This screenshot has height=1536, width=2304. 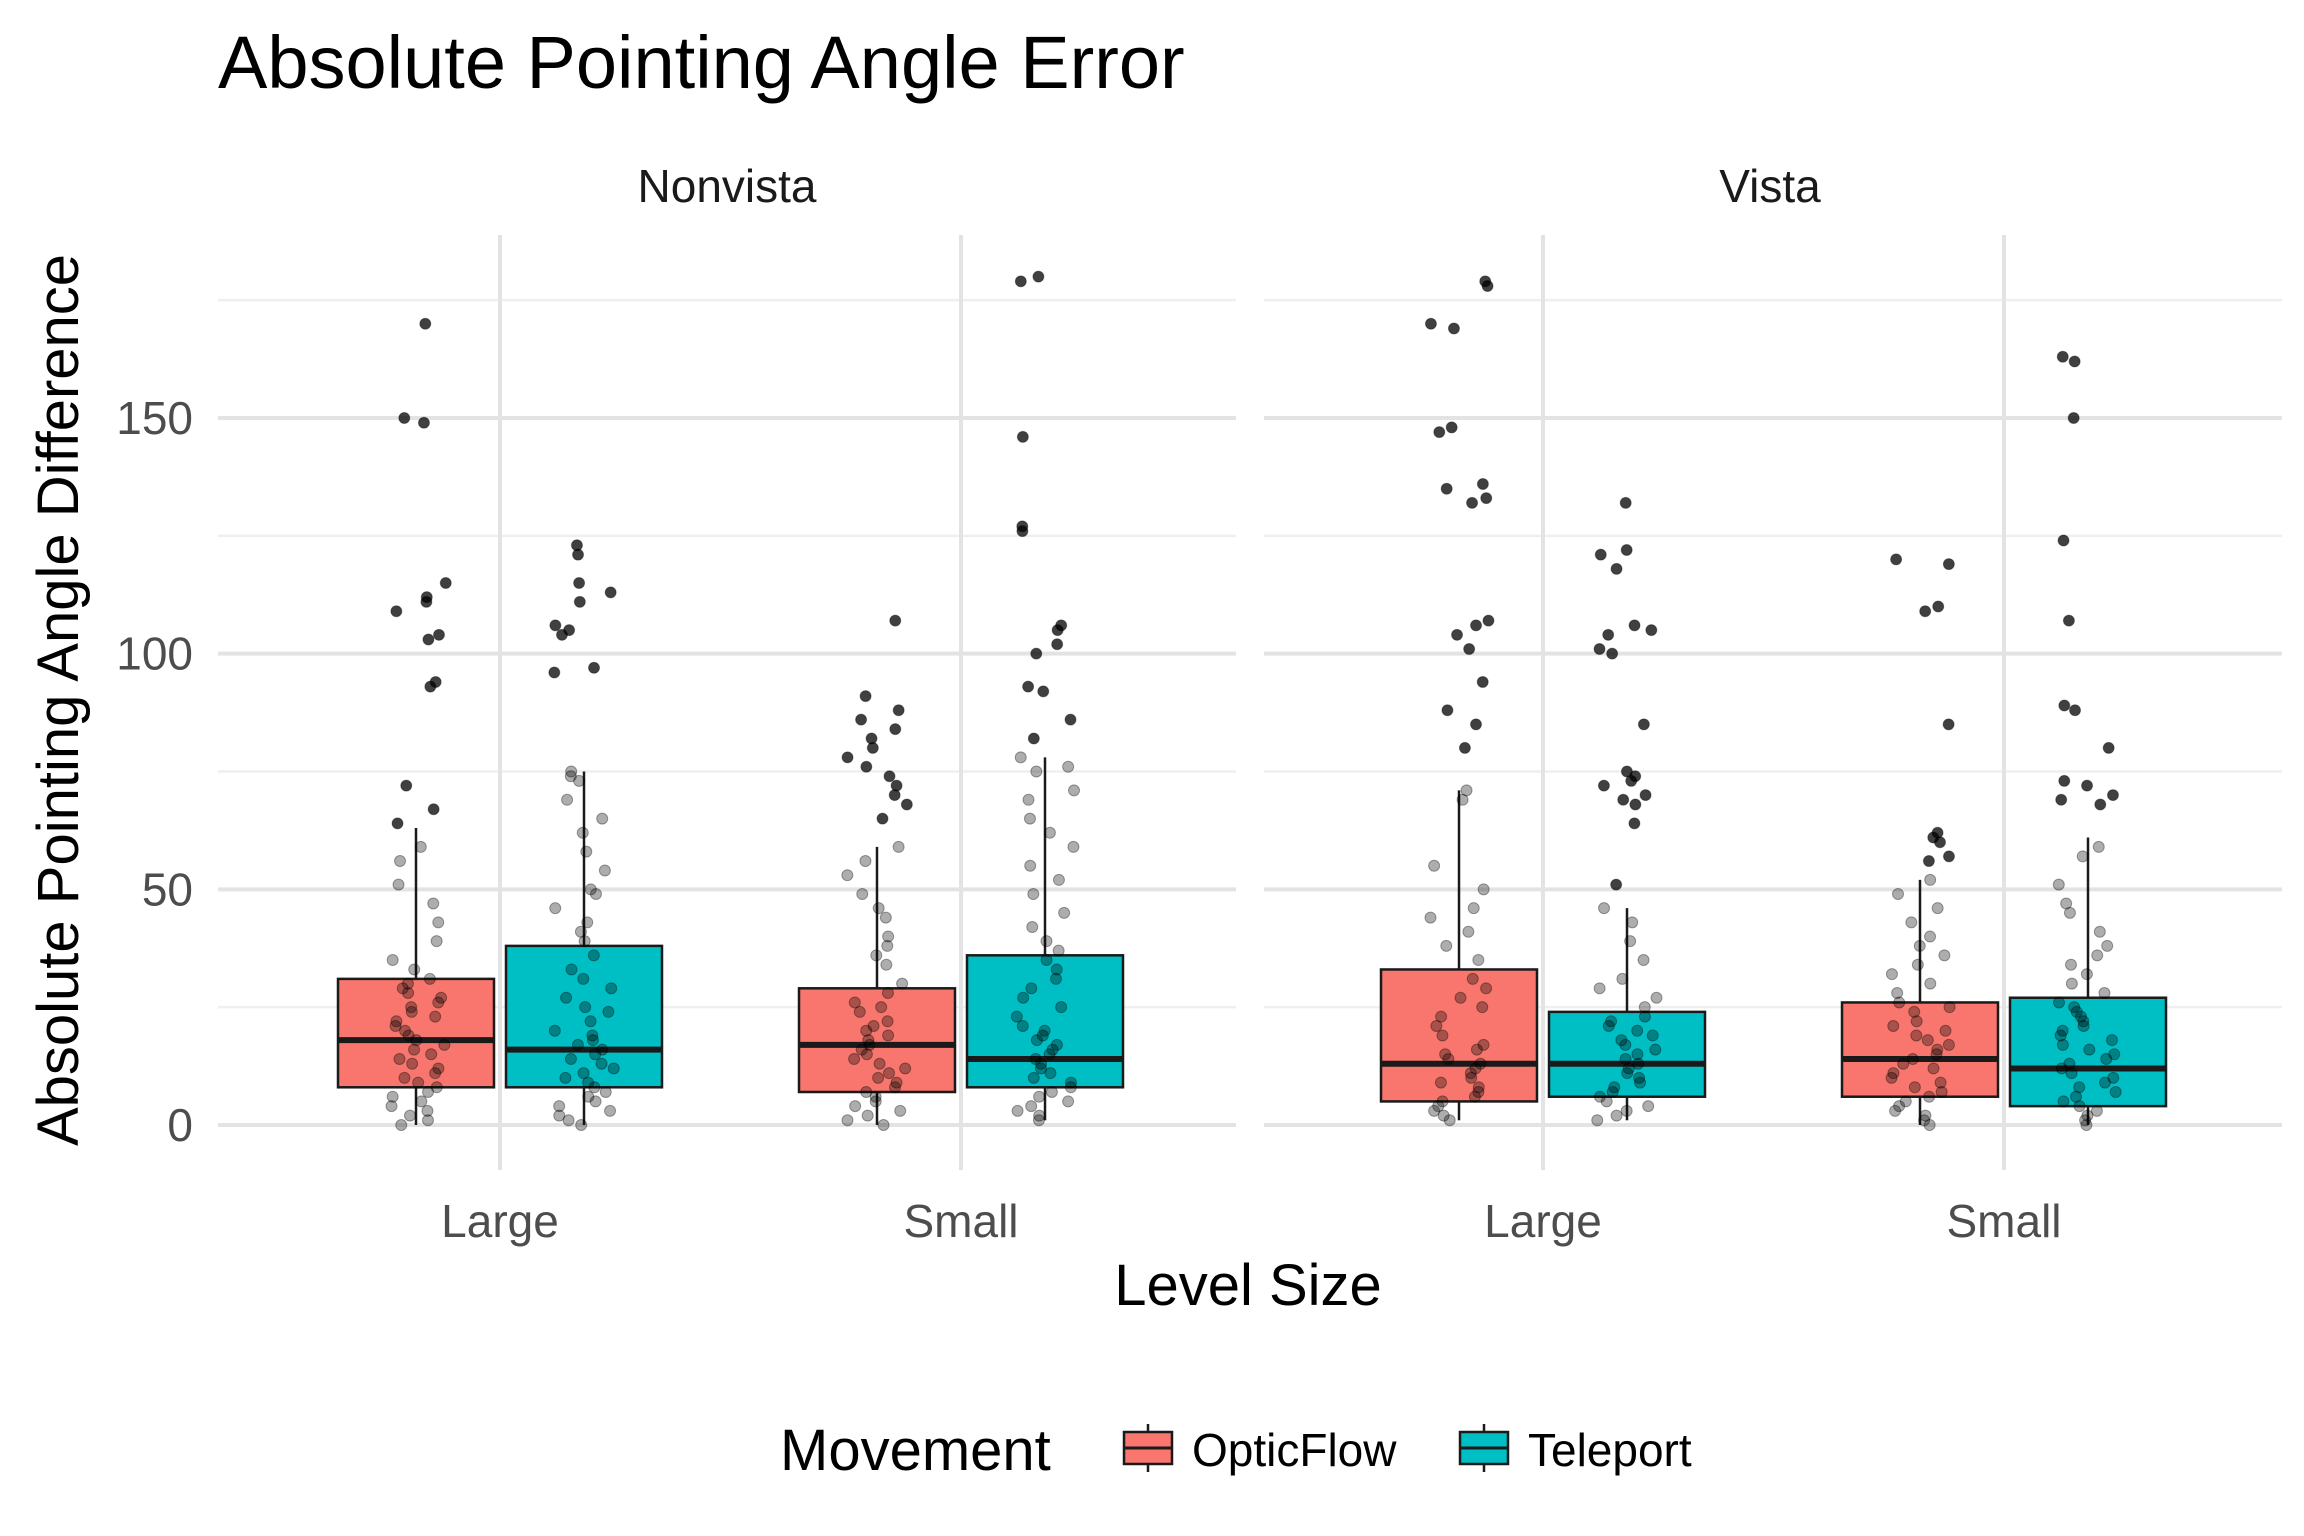 What do you see at coordinates (960, 1221) in the screenshot?
I see `x-tick-label: Small` at bounding box center [960, 1221].